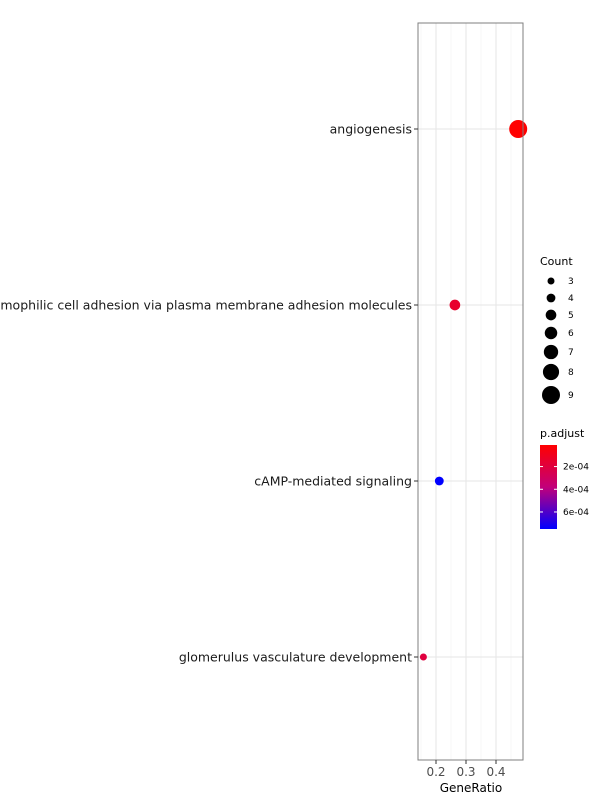 The width and height of the screenshot is (600, 800). What do you see at coordinates (571, 282) in the screenshot?
I see `size-legend-label: 3` at bounding box center [571, 282].